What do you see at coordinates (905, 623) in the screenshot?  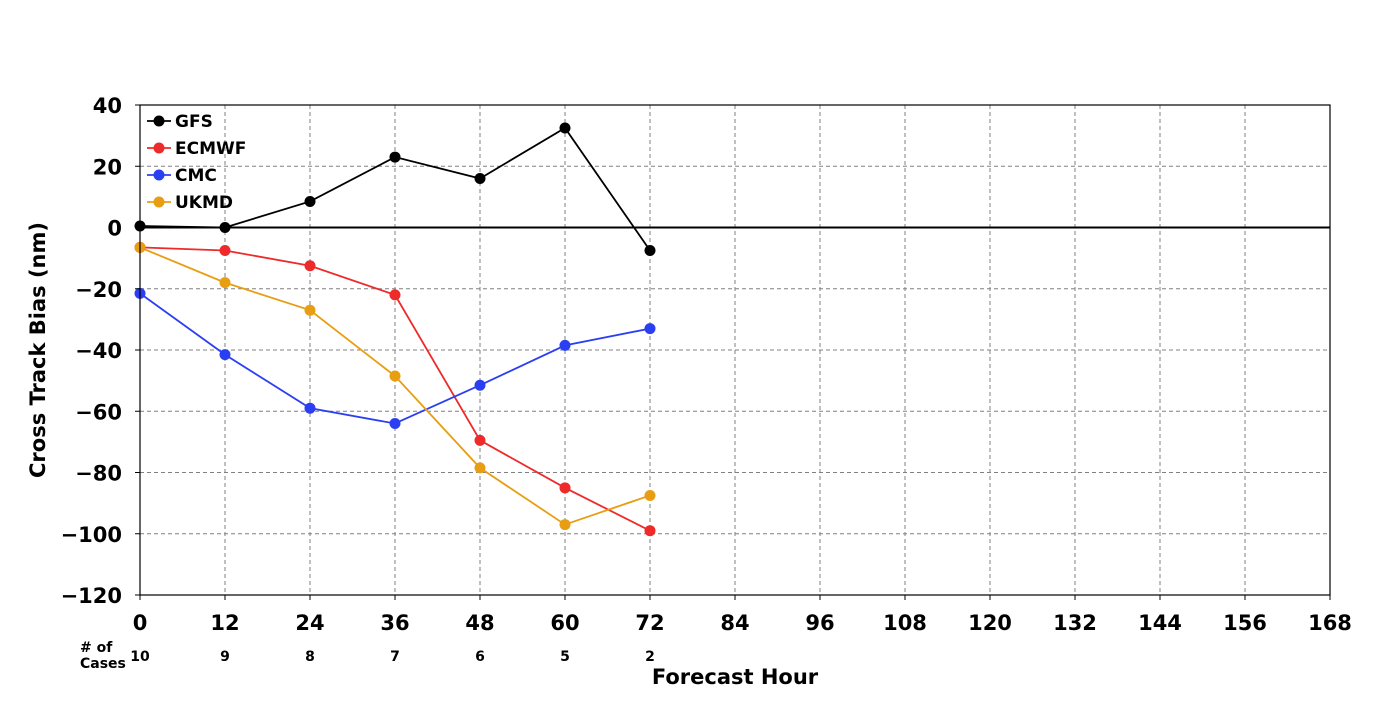 I see `x-tick-label: 108` at bounding box center [905, 623].